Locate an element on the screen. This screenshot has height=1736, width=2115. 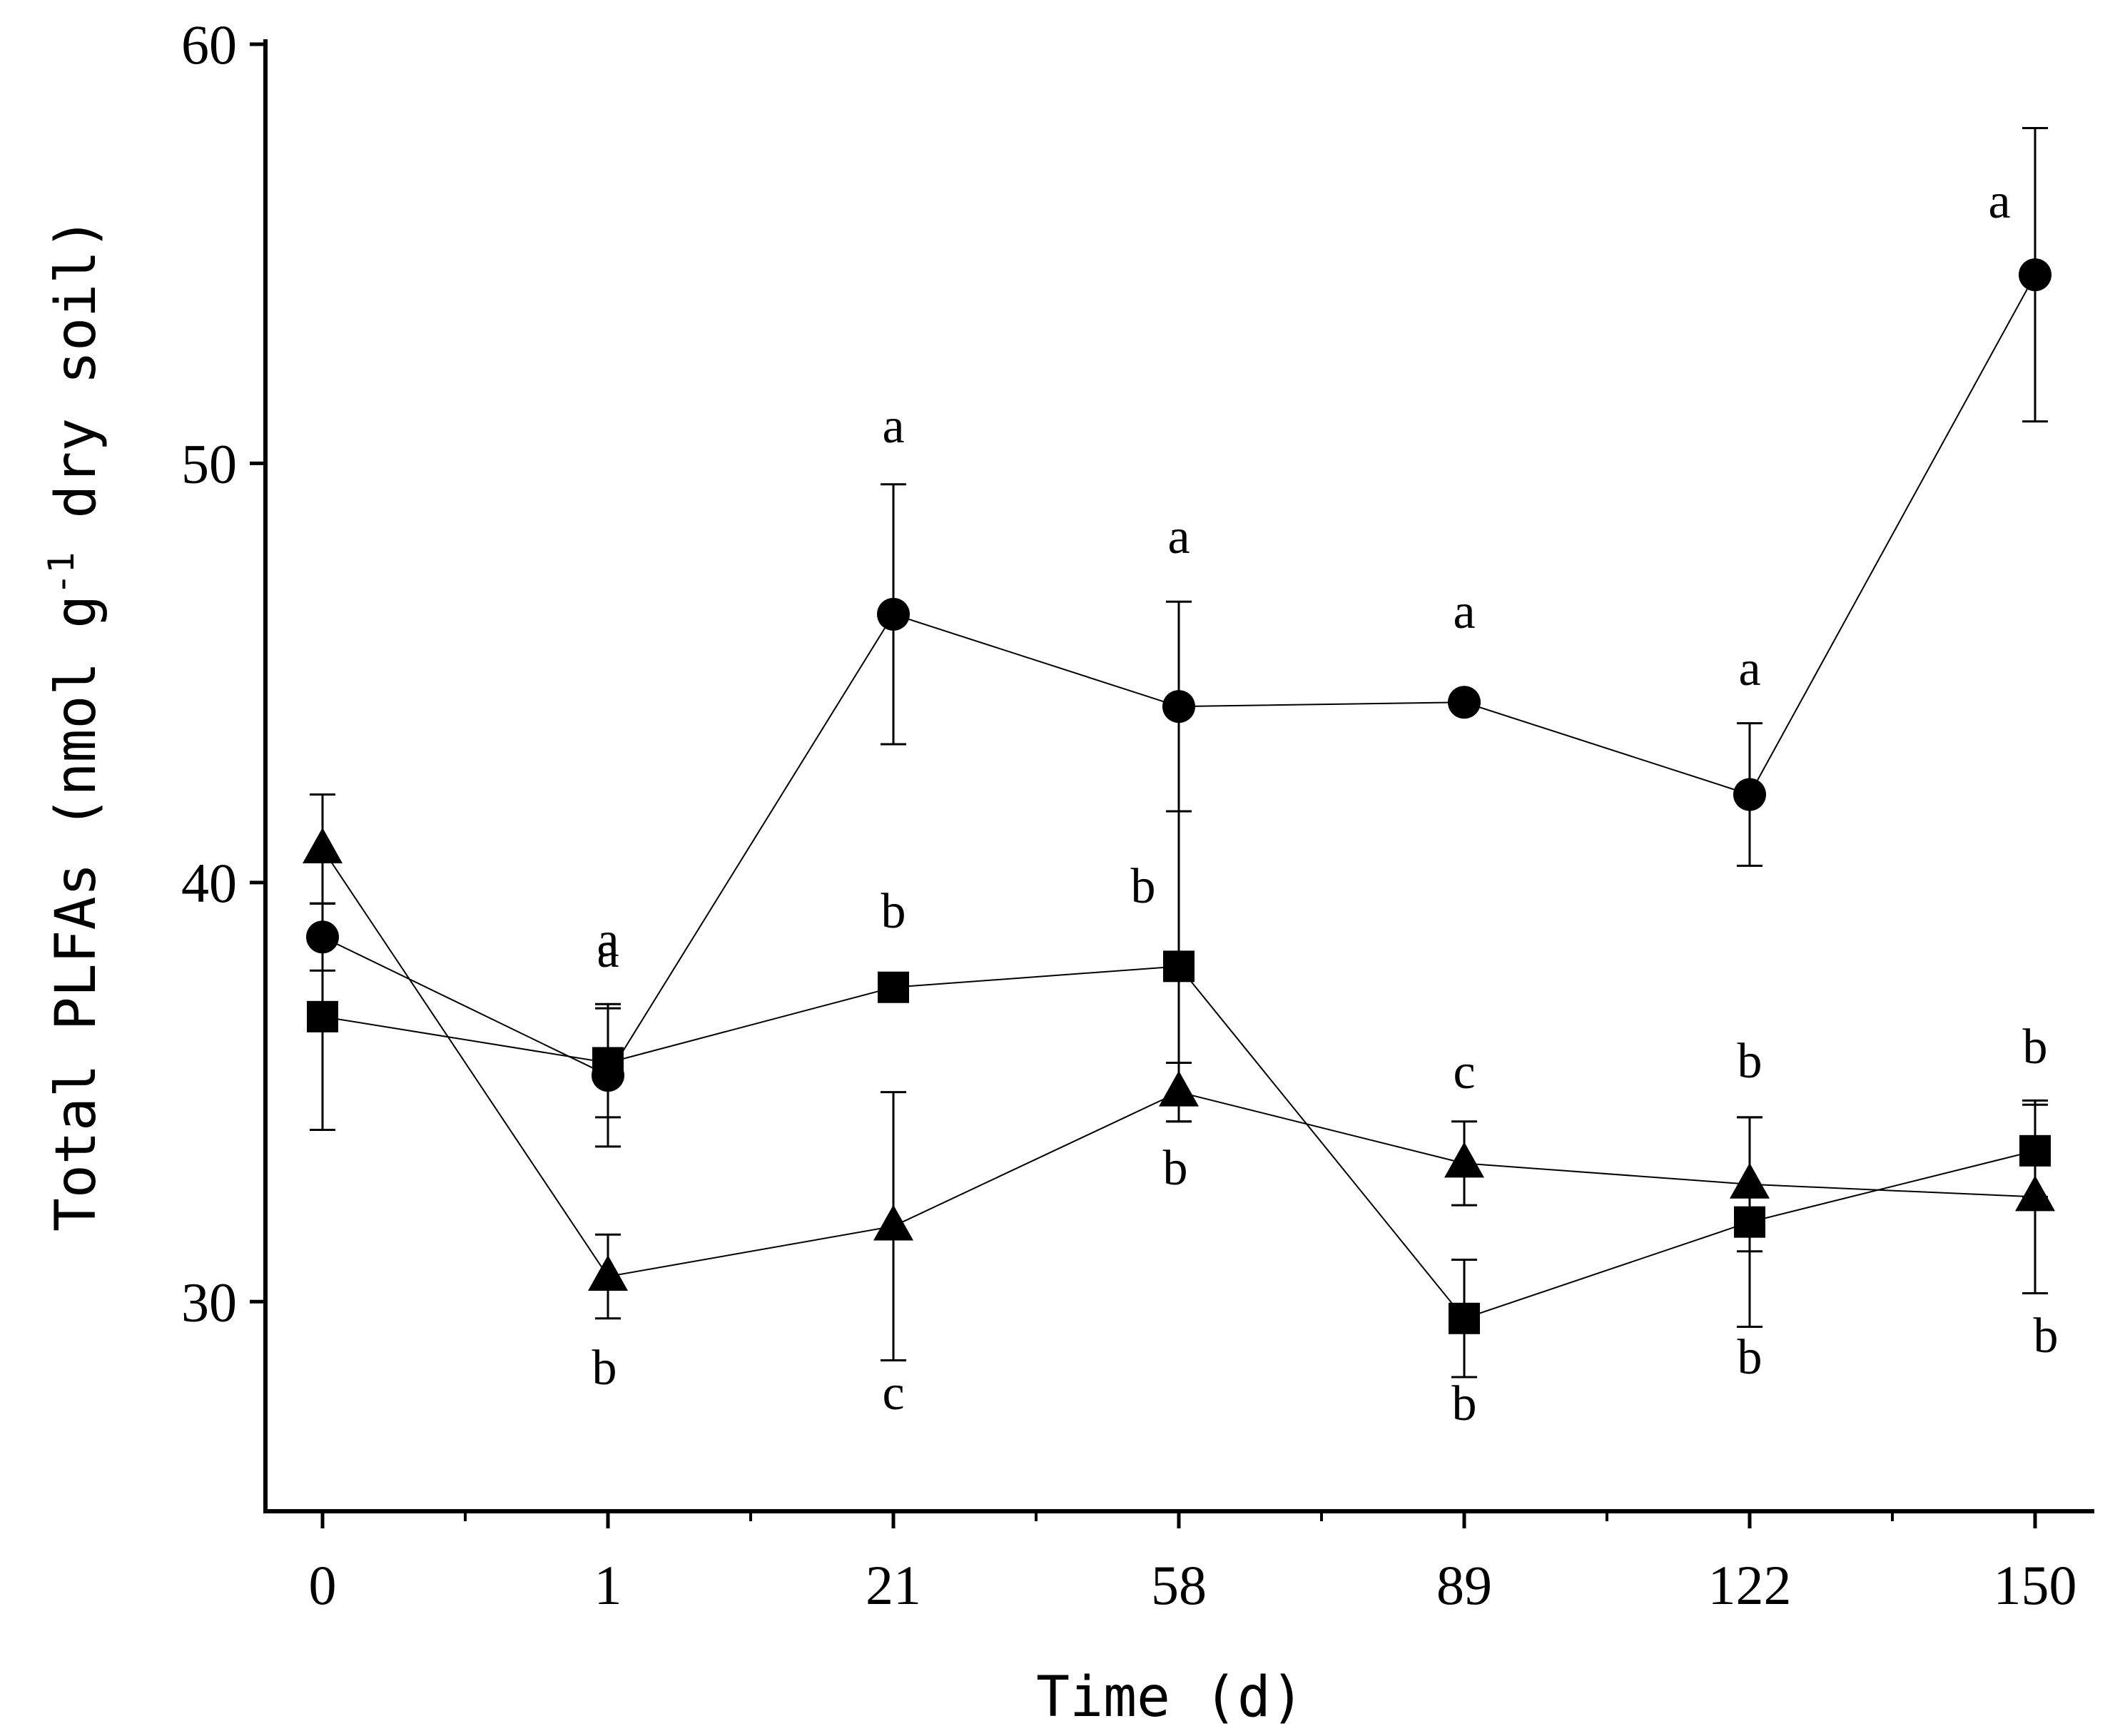
x-tick-label: 58 is located at coordinates (1179, 1585).